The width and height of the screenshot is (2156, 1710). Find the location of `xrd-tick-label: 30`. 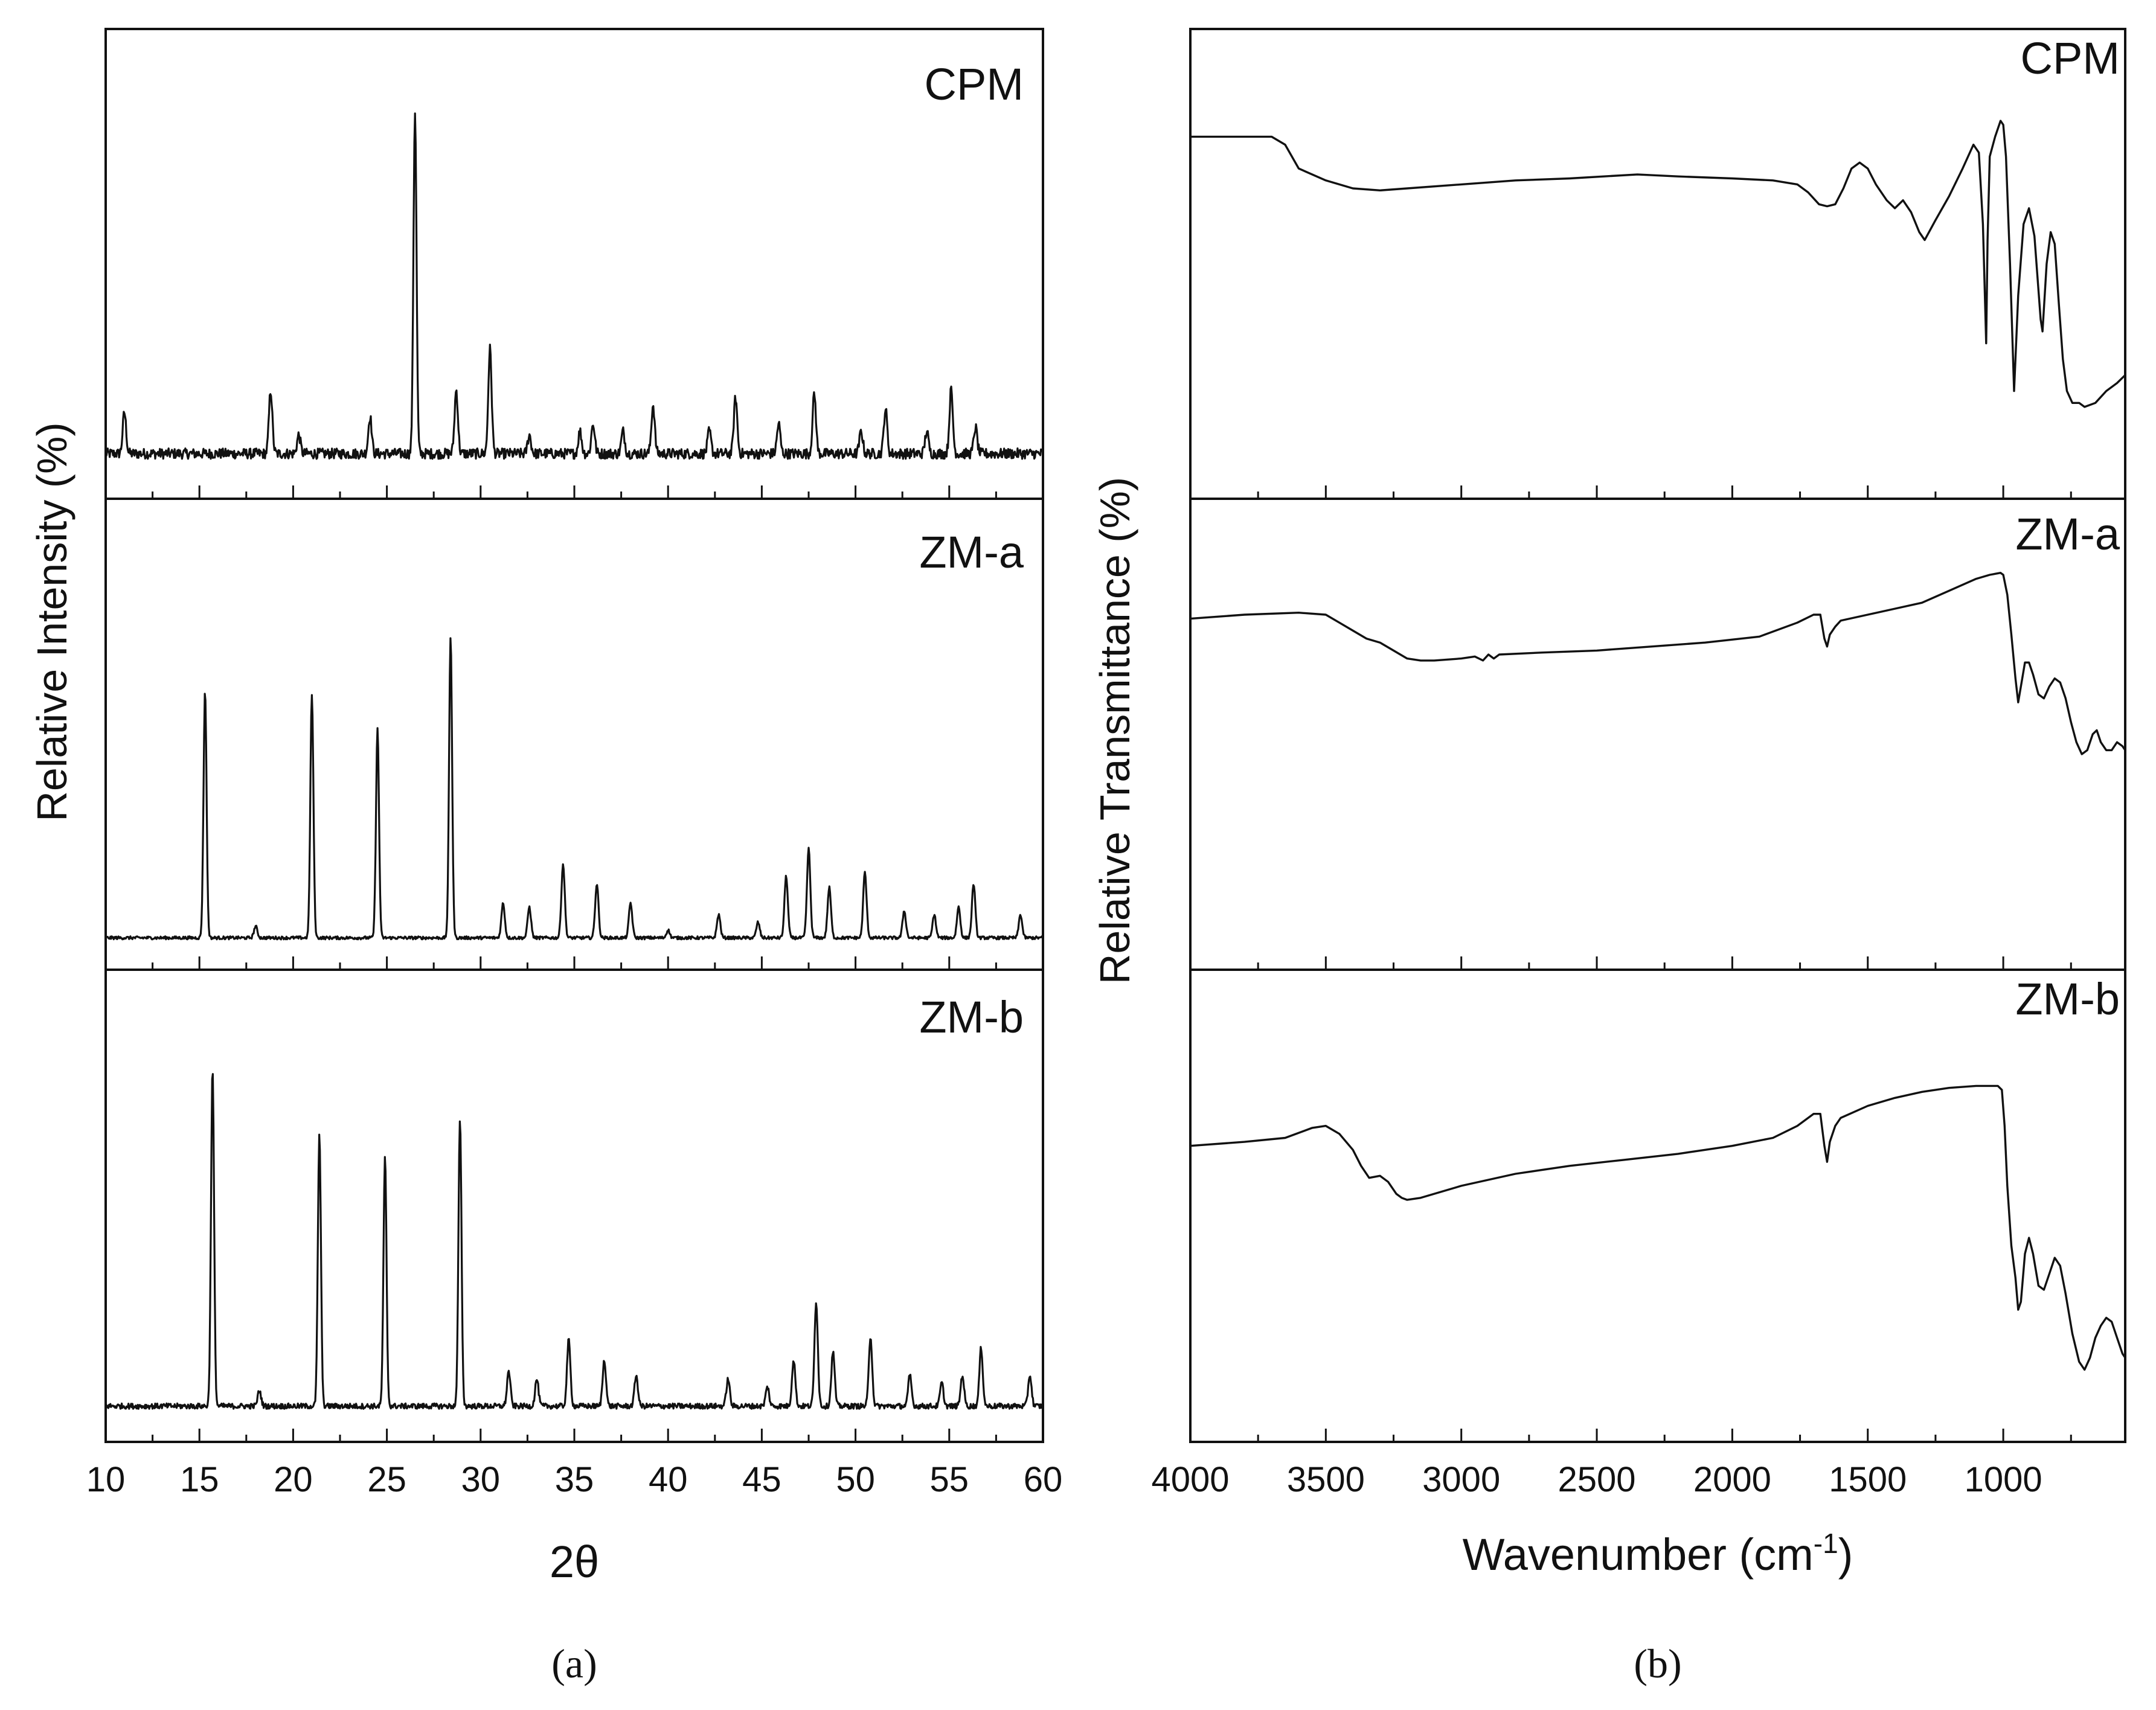

xrd-tick-label: 30 is located at coordinates (481, 1479).